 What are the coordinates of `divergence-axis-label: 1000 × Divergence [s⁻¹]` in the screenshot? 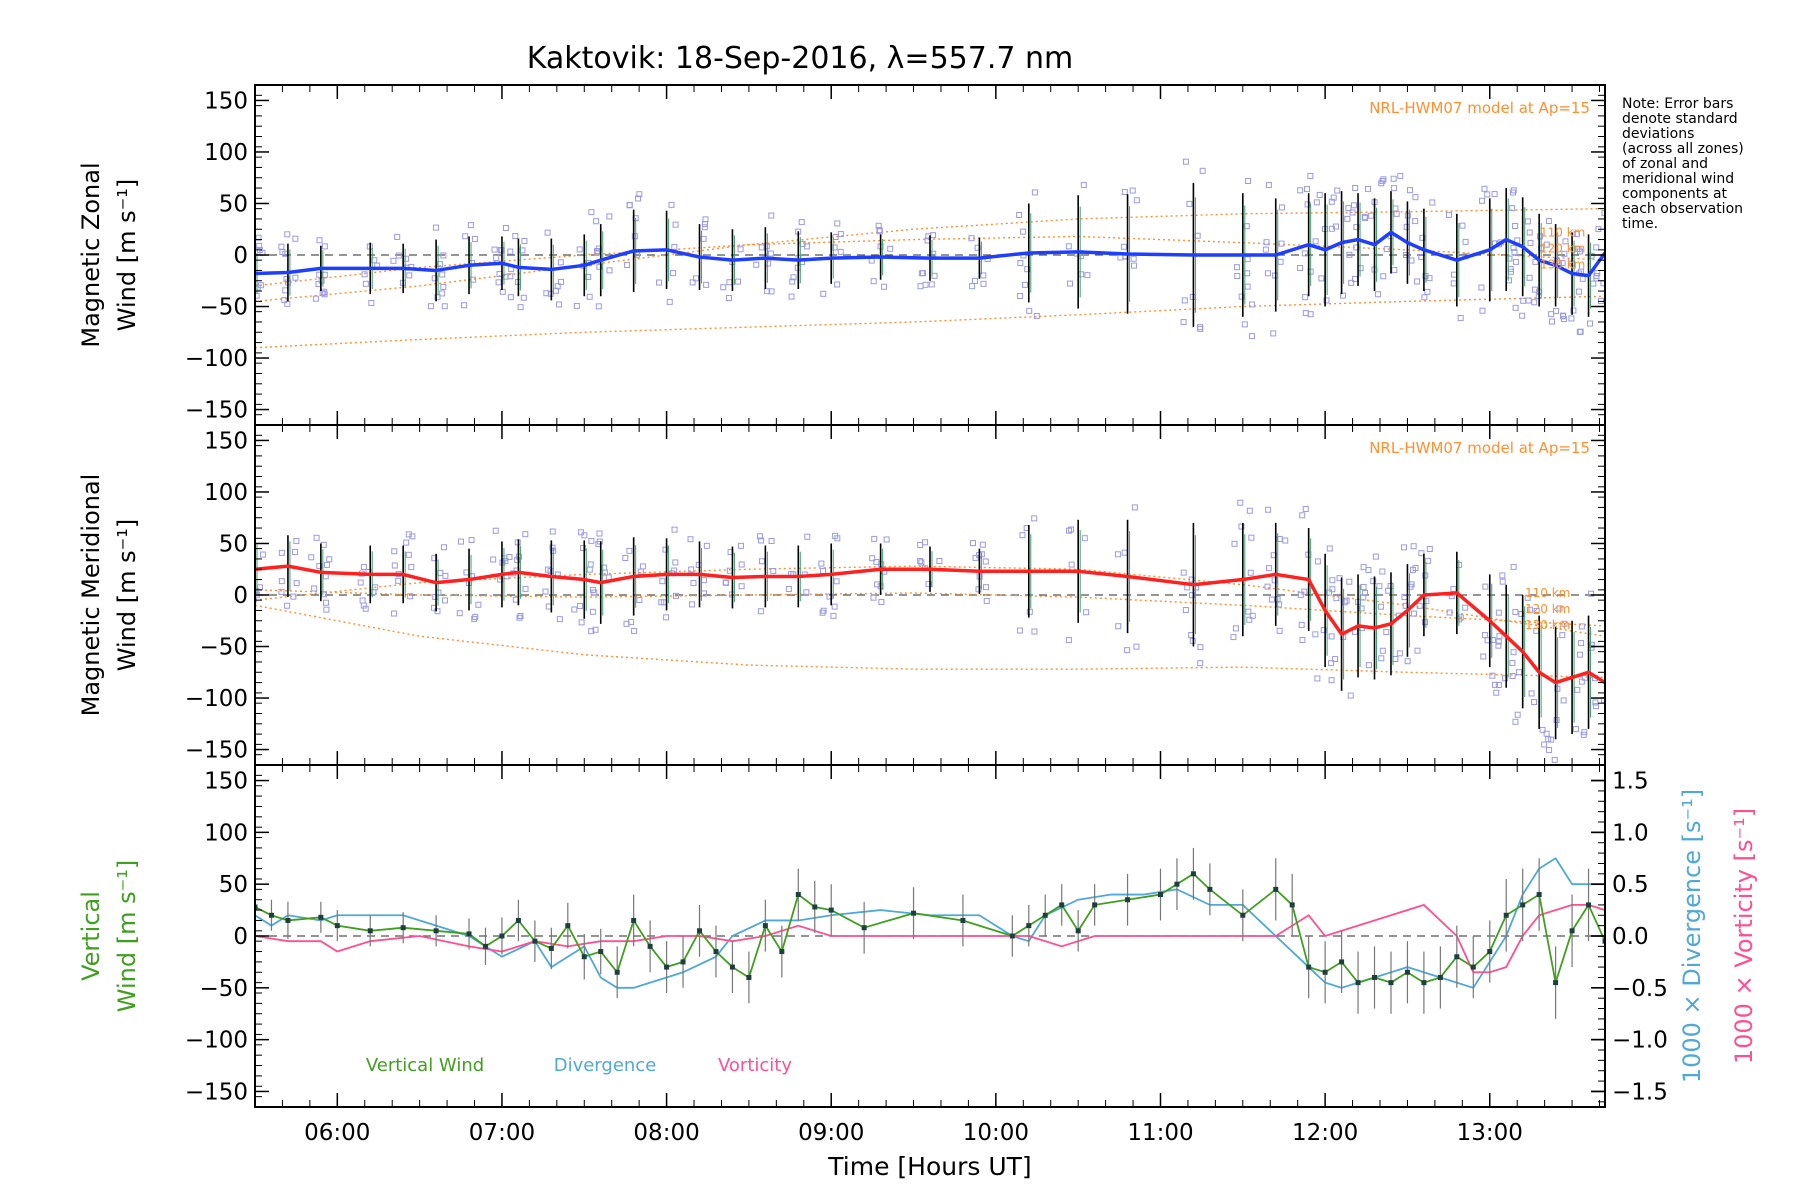 It's located at (1692, 936).